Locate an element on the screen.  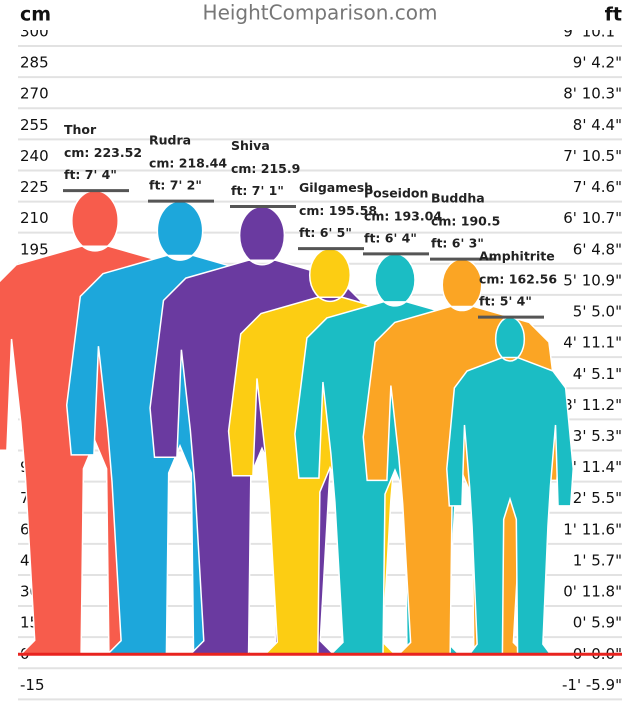
site-name: HeightComparison.com is located at coordinates (320, 13).